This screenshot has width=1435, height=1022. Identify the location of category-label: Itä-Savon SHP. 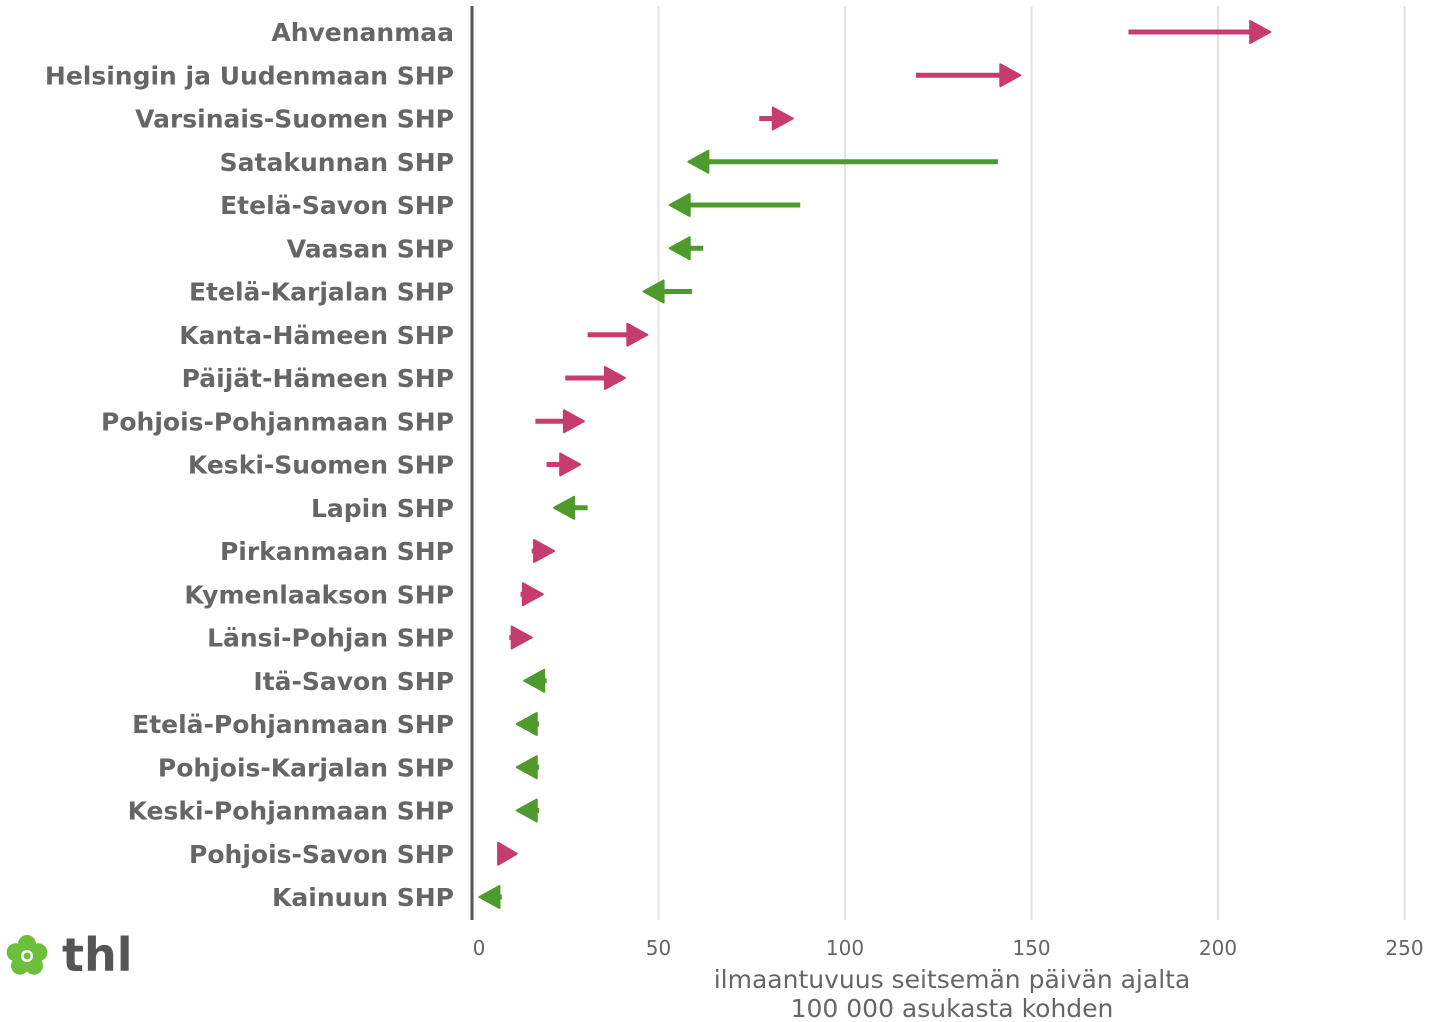
(353, 681).